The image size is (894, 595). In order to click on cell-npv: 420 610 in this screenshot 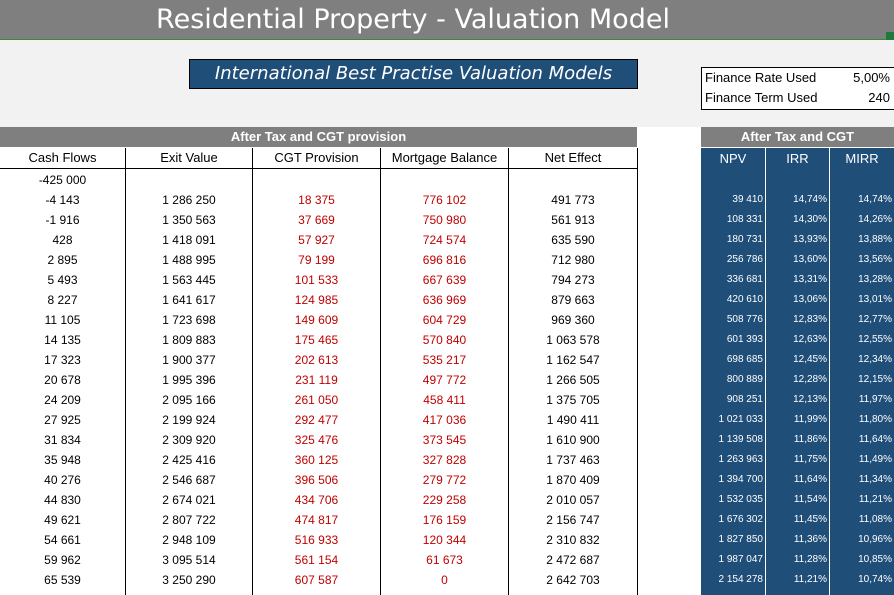, I will do `click(744, 299)`.